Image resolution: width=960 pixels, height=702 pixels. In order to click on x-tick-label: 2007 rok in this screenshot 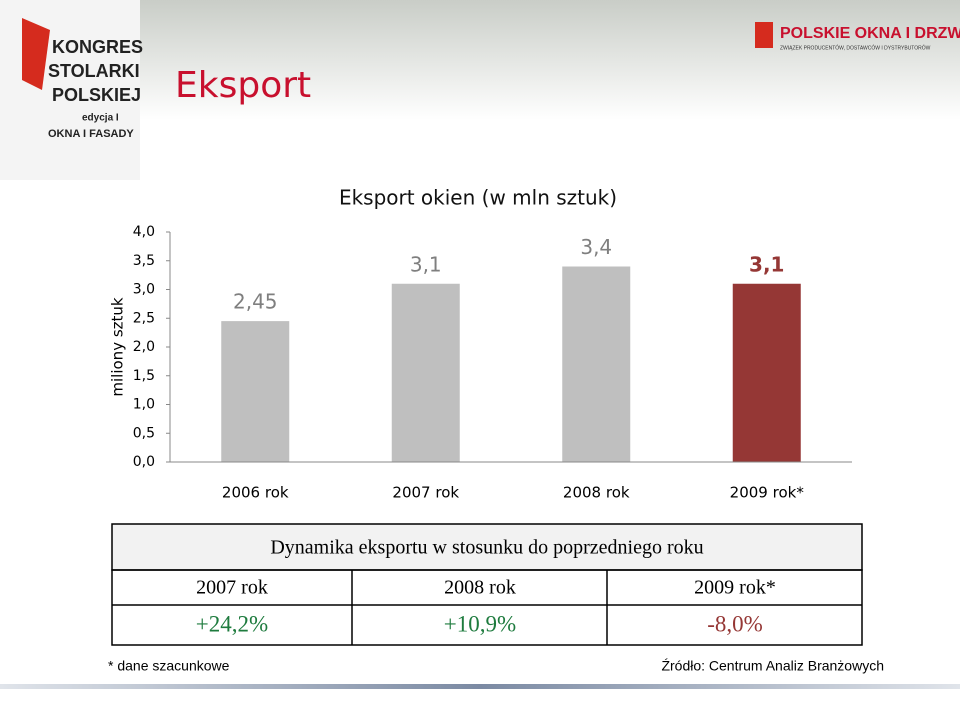, I will do `click(425, 493)`.